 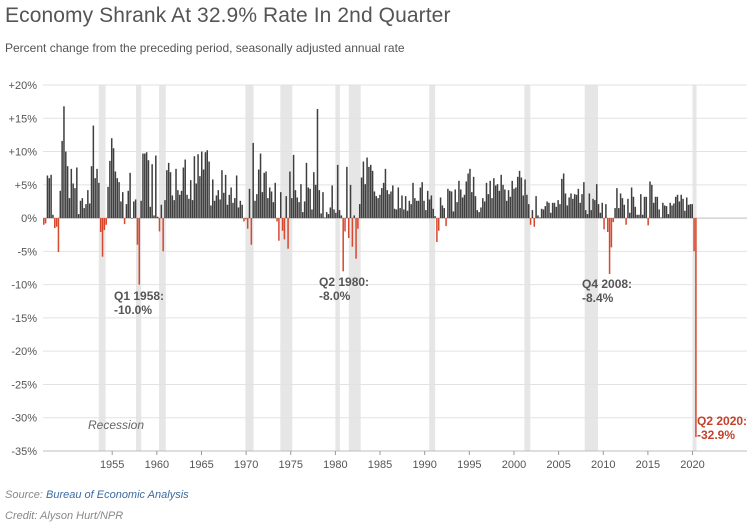 I want to click on x-tick-label: 1960, so click(x=157, y=465).